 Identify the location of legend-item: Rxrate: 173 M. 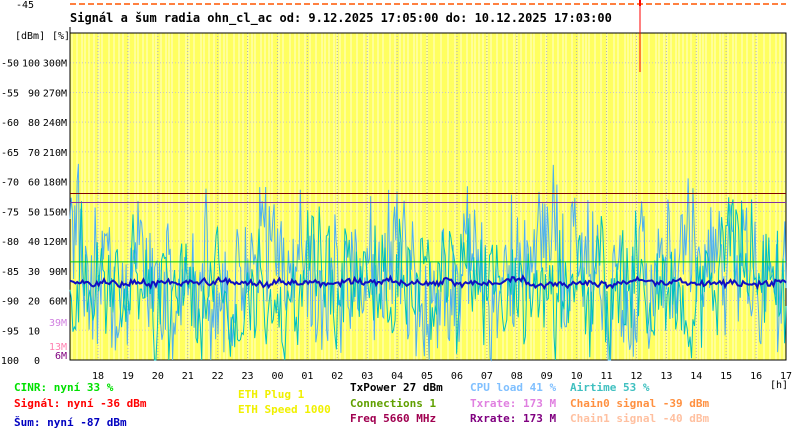
(513, 418).